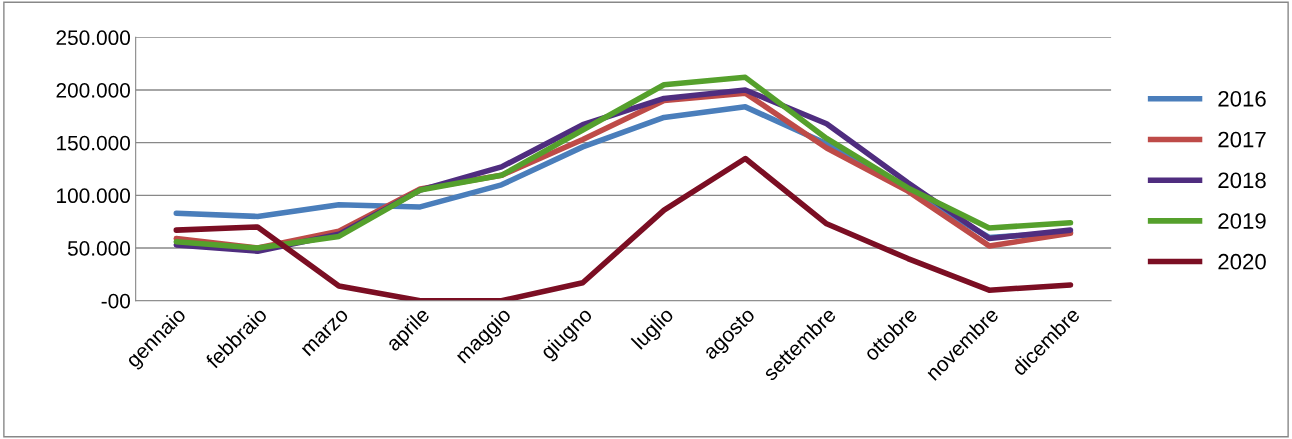 The height and width of the screenshot is (439, 1292). What do you see at coordinates (93, 90) in the screenshot?
I see `y-tick-label: 200.000` at bounding box center [93, 90].